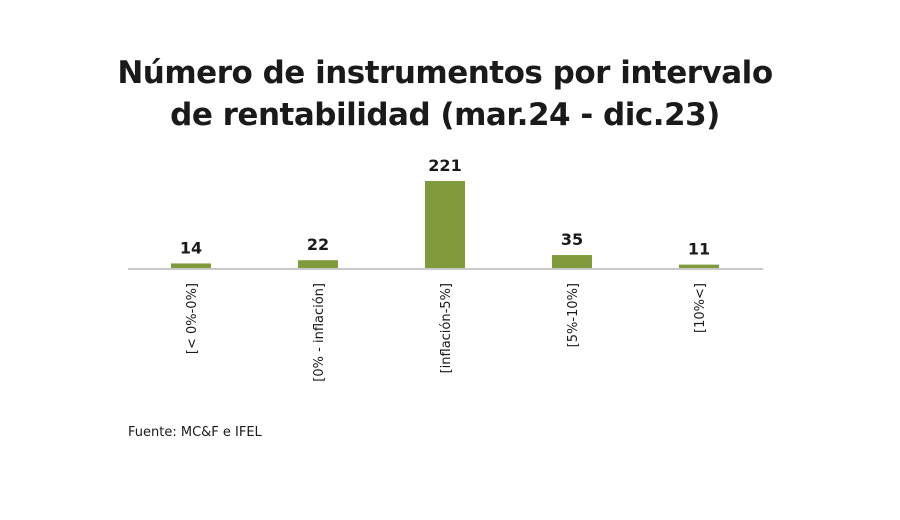  What do you see at coordinates (572, 239) in the screenshot?
I see `data-label-3: 35` at bounding box center [572, 239].